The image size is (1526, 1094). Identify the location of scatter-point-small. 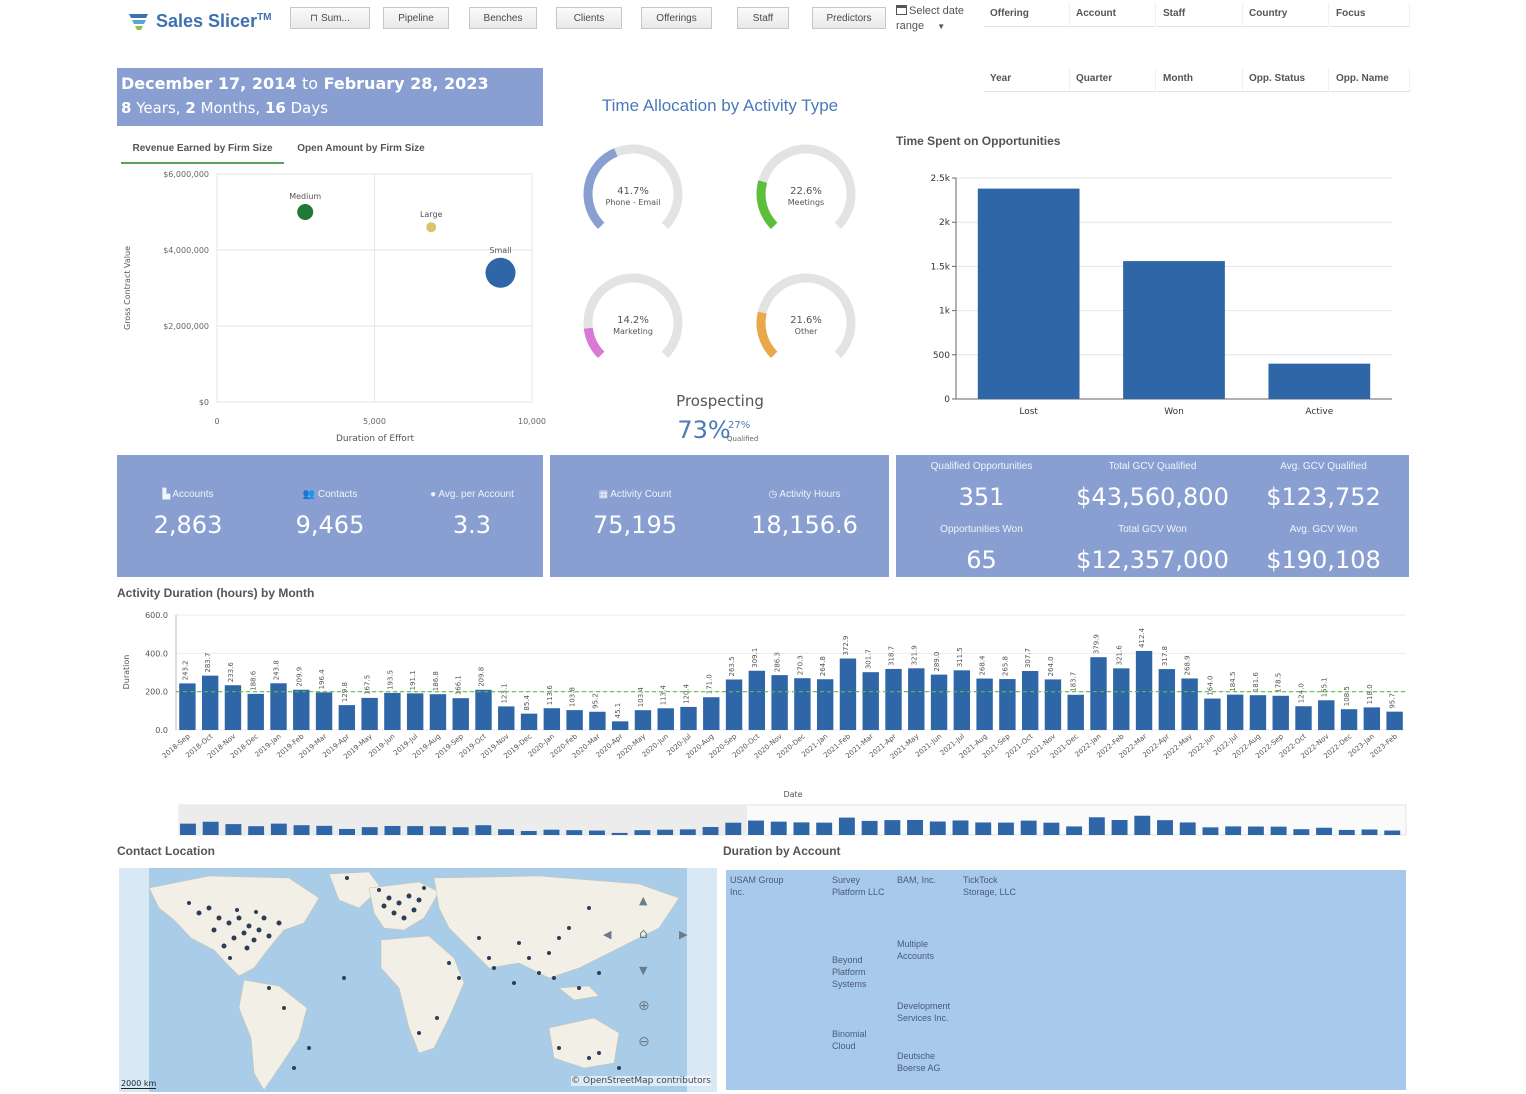
(500, 272).